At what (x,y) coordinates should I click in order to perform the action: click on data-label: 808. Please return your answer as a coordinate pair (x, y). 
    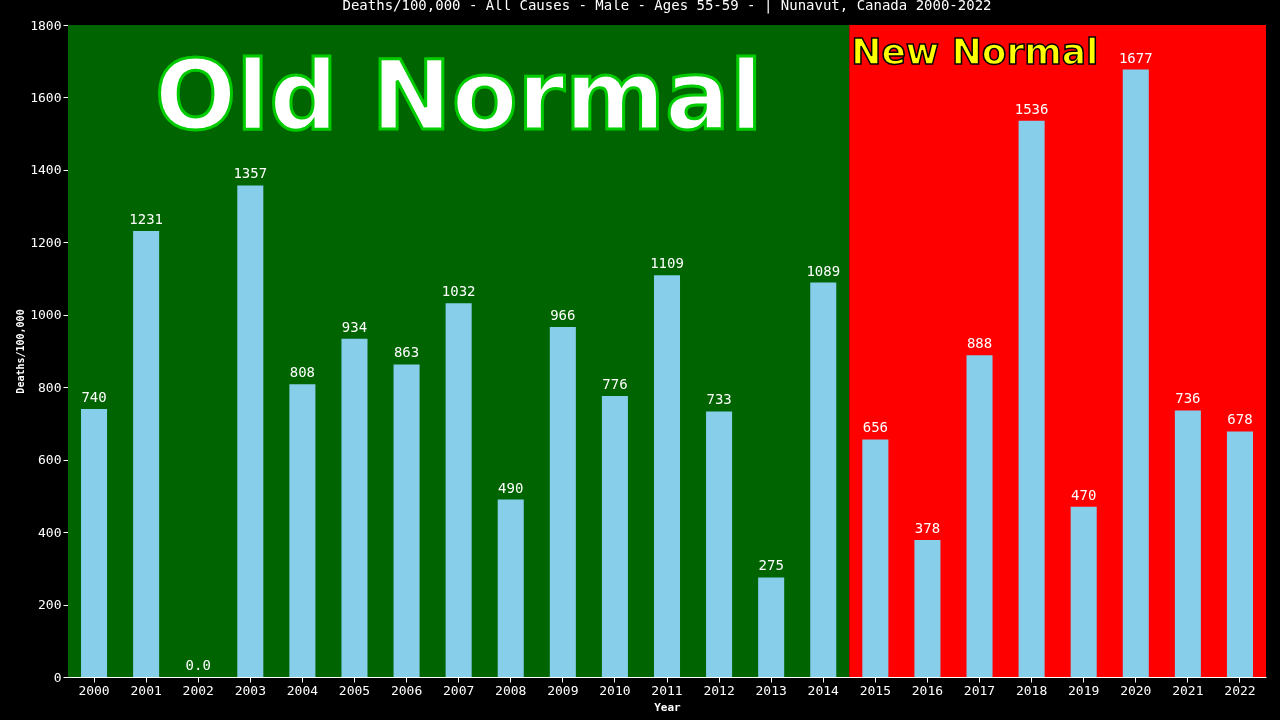
    Looking at the image, I should click on (302, 372).